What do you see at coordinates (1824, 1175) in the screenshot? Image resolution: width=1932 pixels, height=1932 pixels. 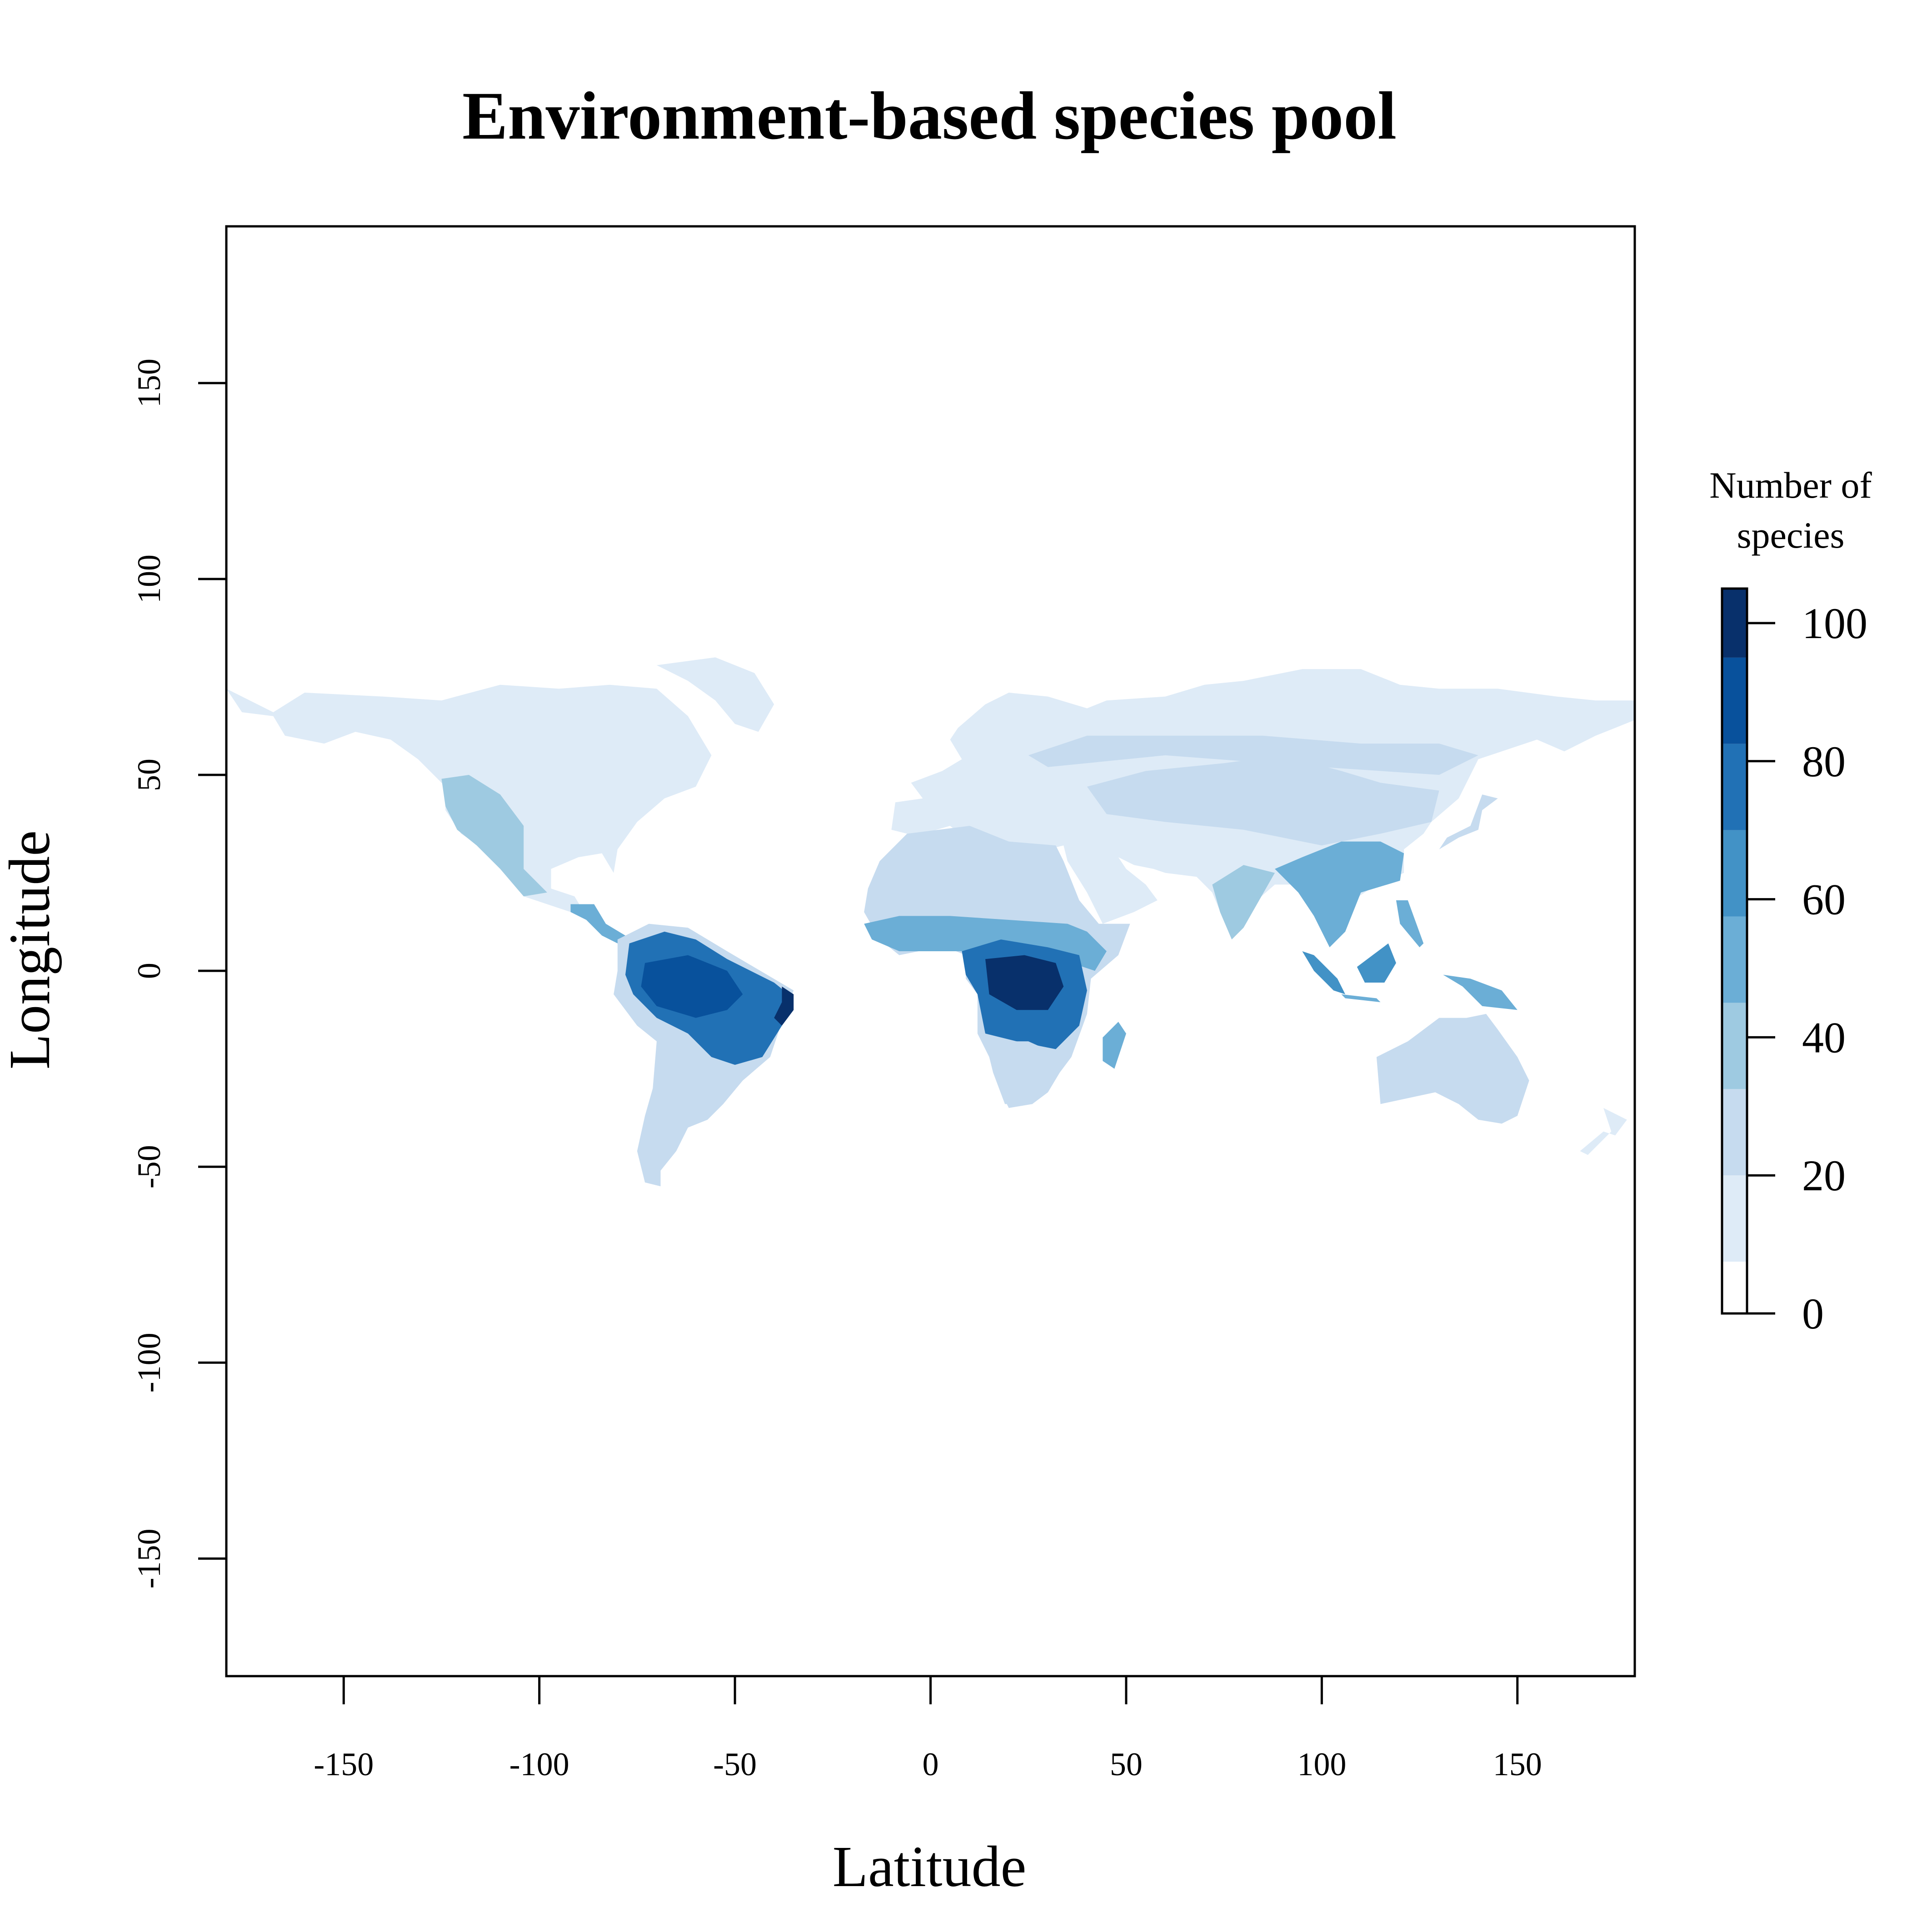 I see `legend-tick-label: 20` at bounding box center [1824, 1175].